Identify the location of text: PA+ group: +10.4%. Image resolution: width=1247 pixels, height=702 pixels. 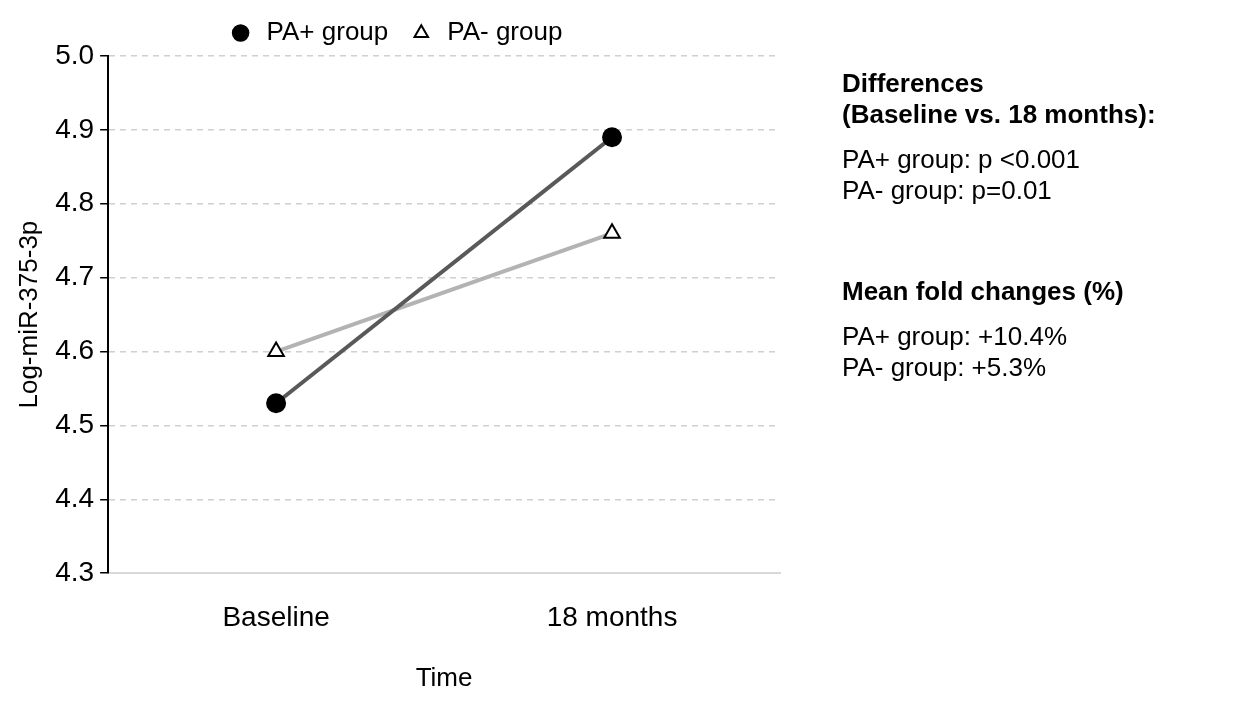
(955, 336).